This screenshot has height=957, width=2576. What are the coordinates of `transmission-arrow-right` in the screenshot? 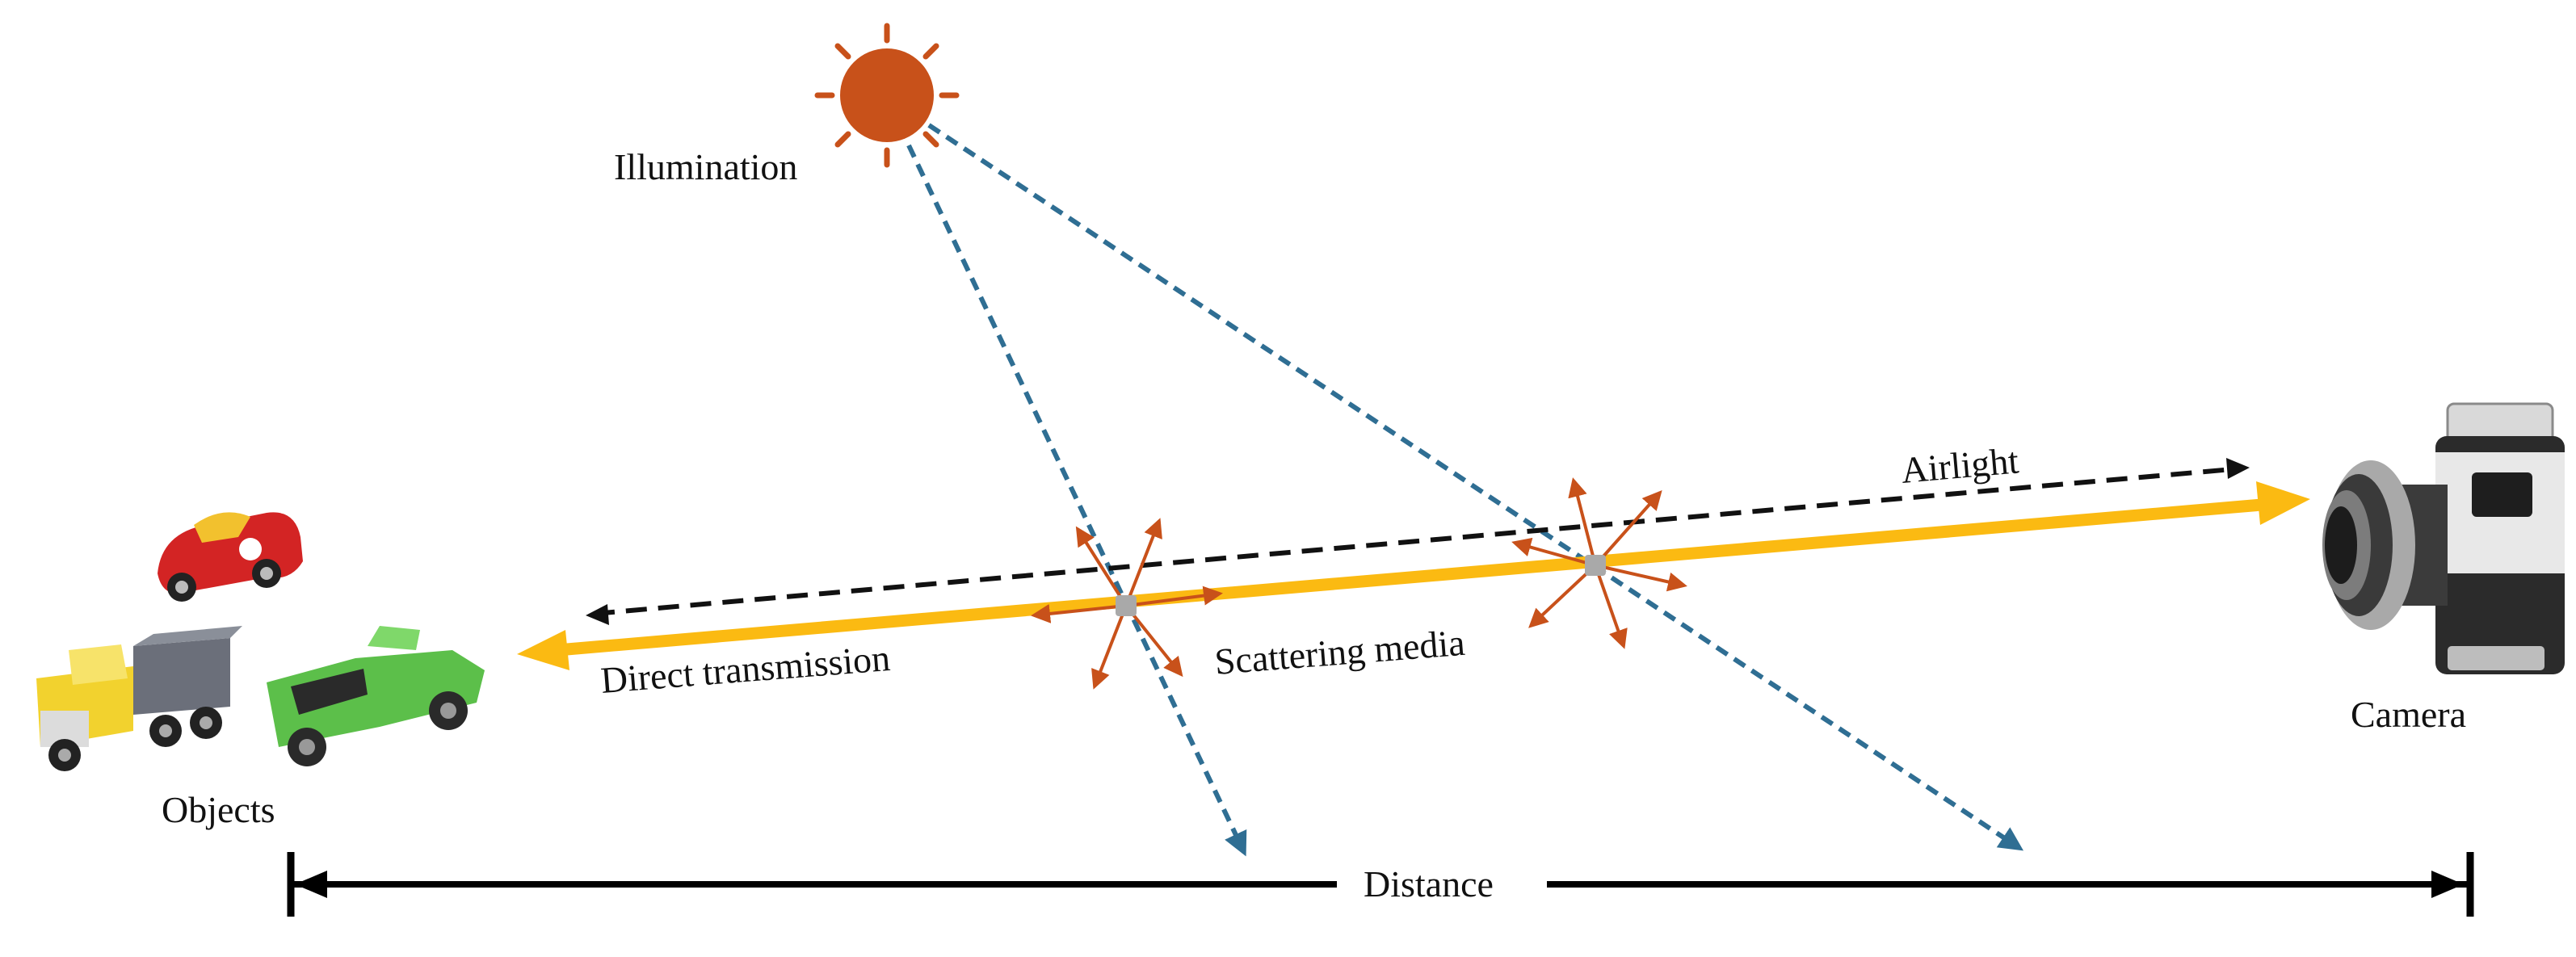 It's located at (2283, 503).